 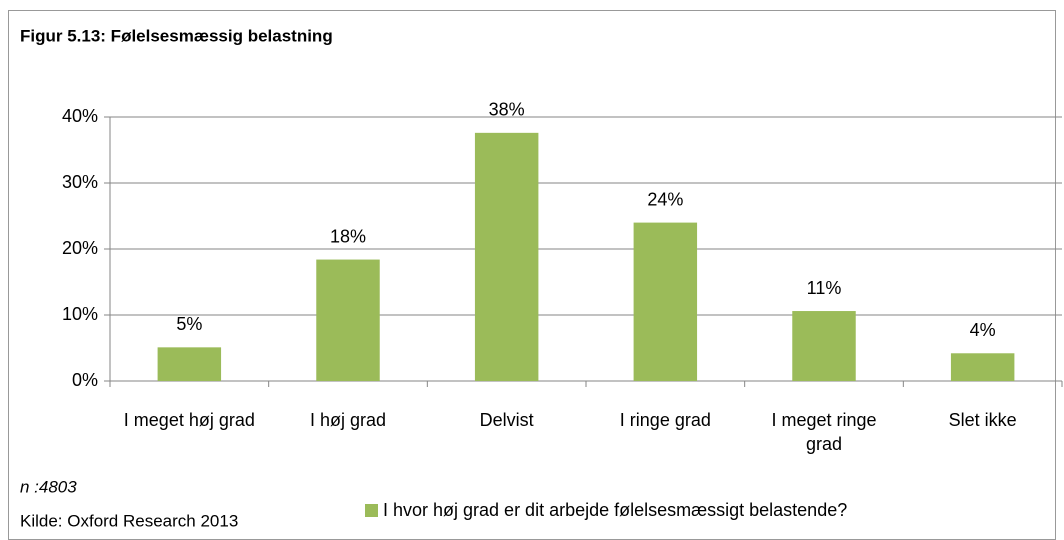 I want to click on y-tick-label: 0%, so click(x=85, y=380).